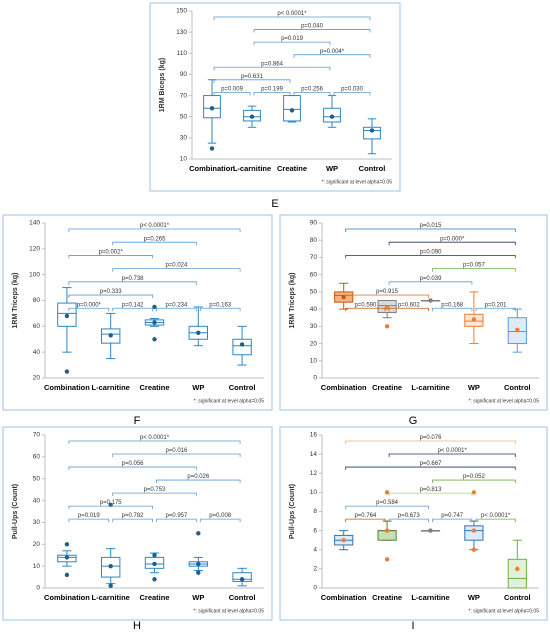 The image size is (550, 639). What do you see at coordinates (314, 360) in the screenshot?
I see `y-tick-label: 10` at bounding box center [314, 360].